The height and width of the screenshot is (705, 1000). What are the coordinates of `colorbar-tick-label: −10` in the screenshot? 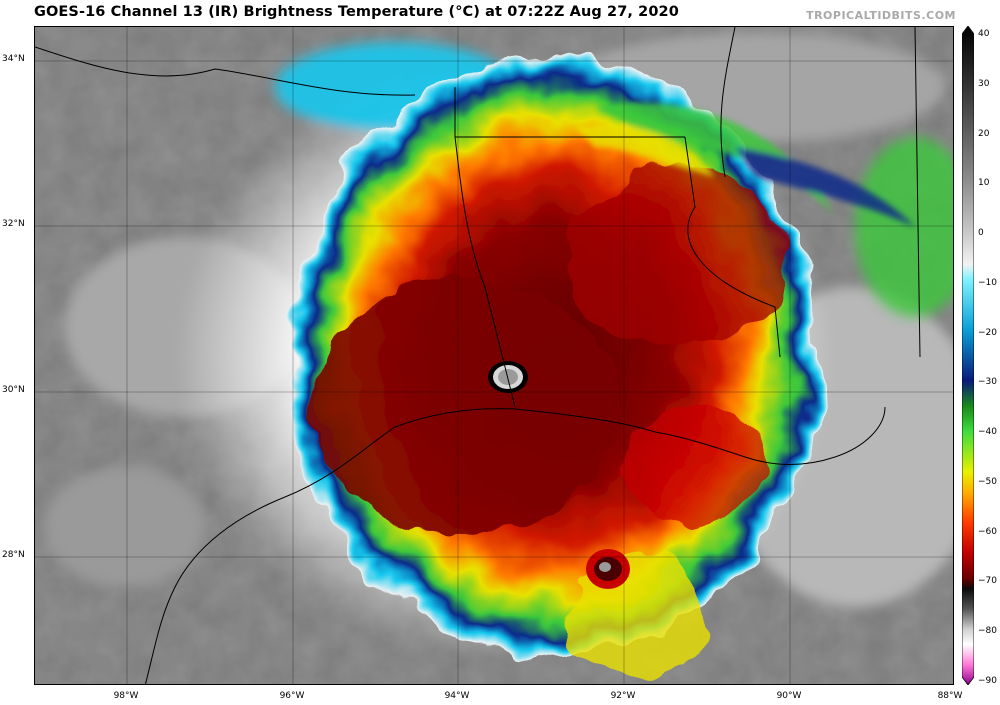 It's located at (987, 282).